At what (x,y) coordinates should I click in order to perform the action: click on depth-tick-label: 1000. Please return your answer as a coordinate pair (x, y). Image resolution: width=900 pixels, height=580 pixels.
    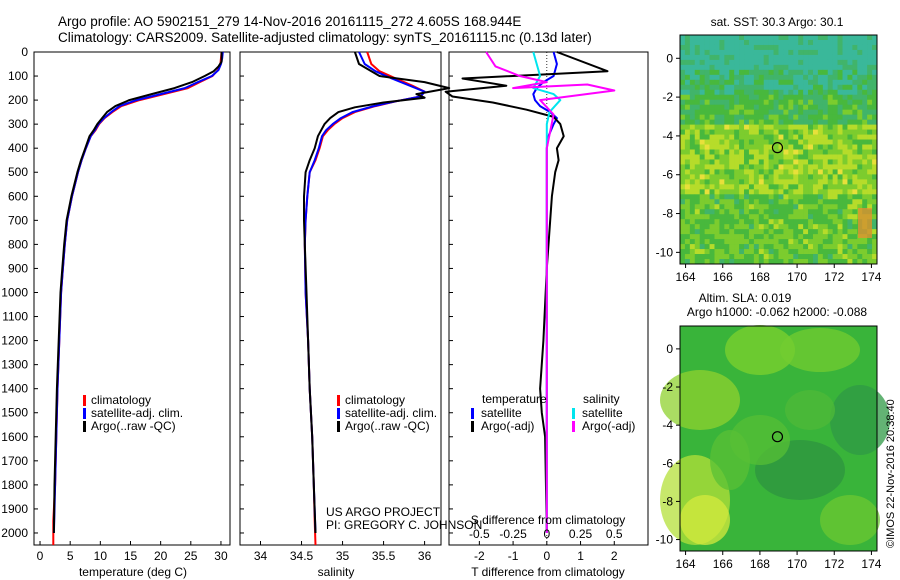
    Looking at the image, I should click on (14, 292).